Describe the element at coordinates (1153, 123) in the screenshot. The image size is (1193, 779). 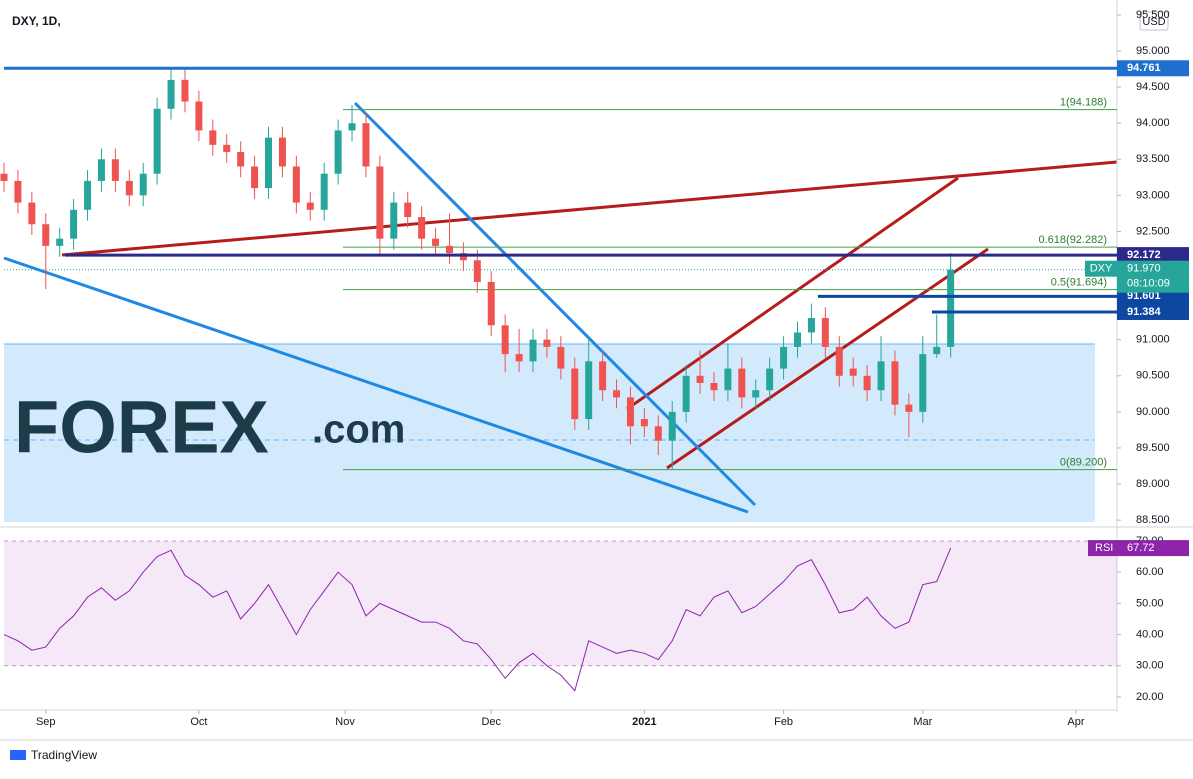
I see `y-tick-label: 94.000` at that location.